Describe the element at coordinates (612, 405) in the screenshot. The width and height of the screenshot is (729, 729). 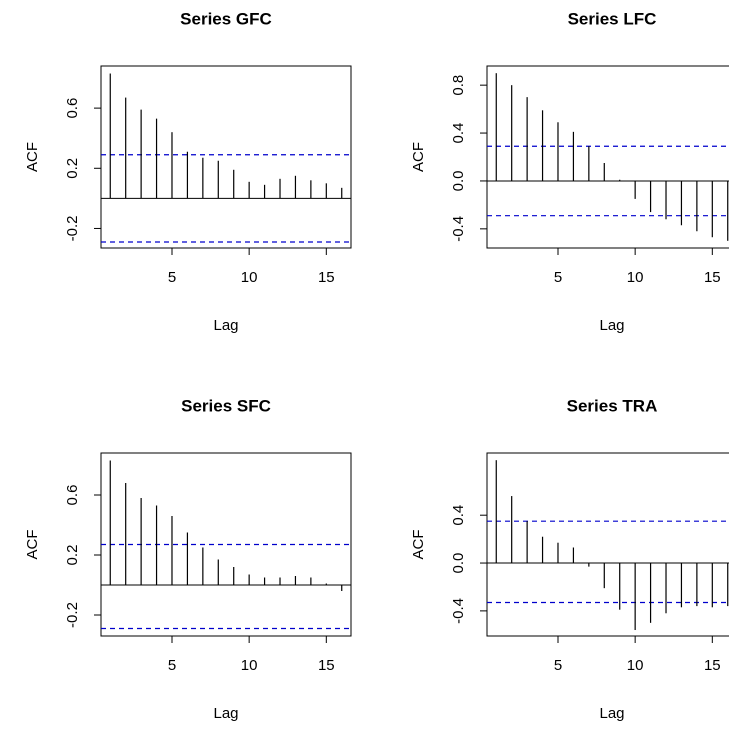
I see `panel-title: Series TRA` at that location.